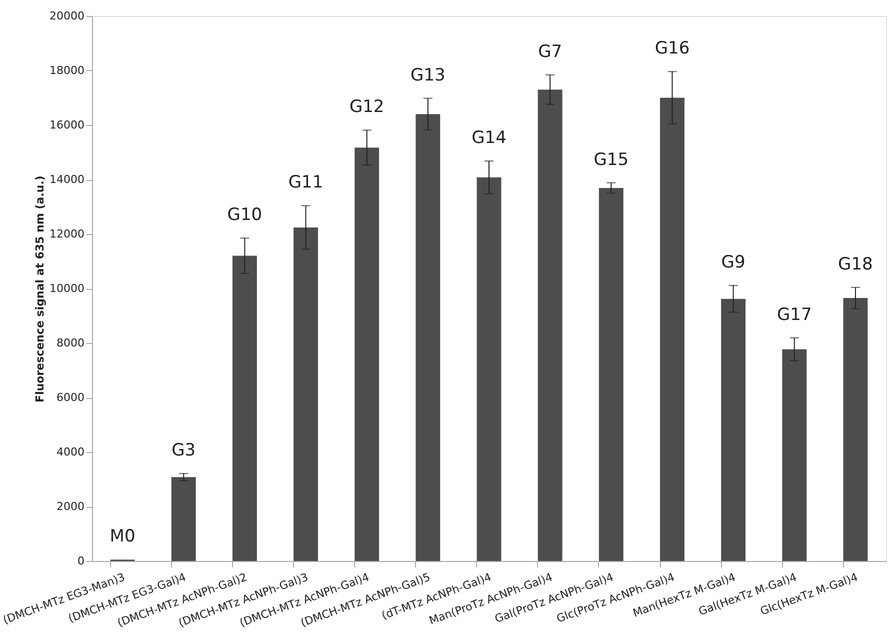  I want to click on y-tick-label: 20000, so click(67, 16).